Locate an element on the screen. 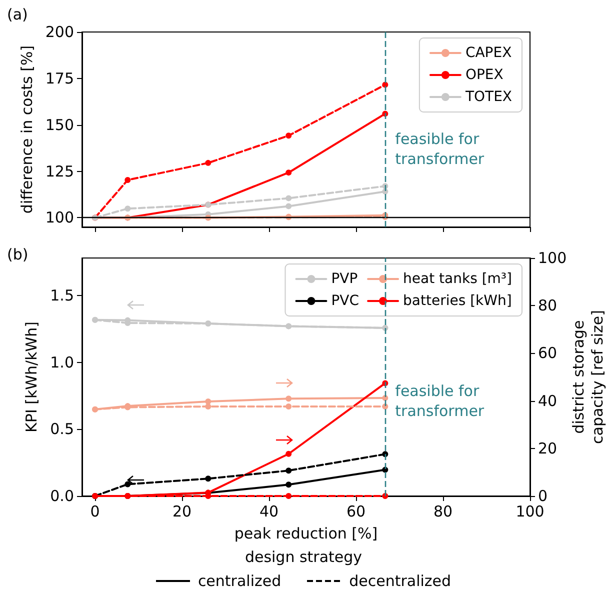  chart-title: (a) is located at coordinates (17, 15).